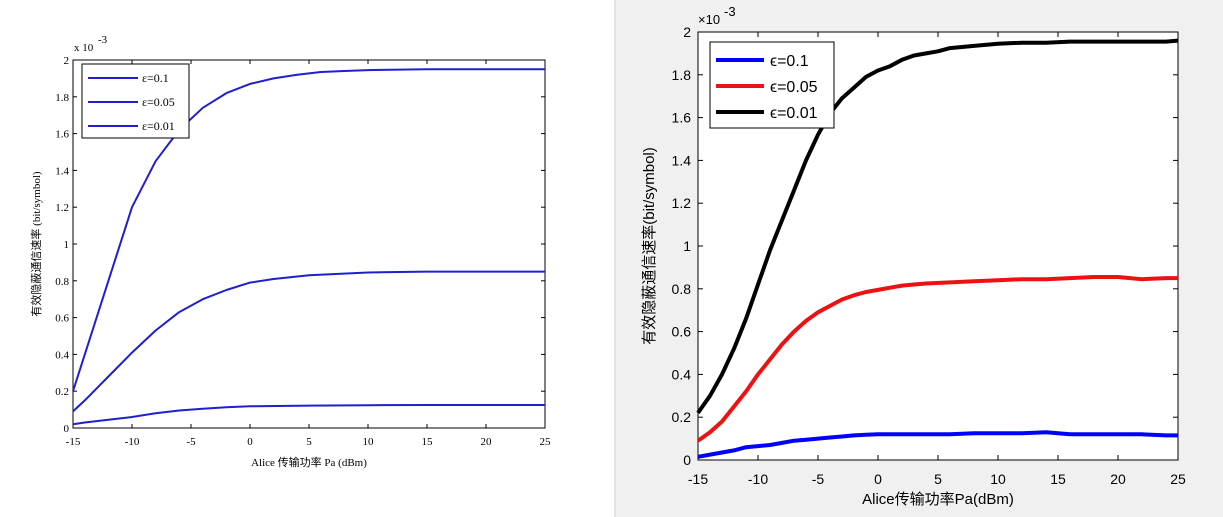  What do you see at coordinates (36, 243) in the screenshot?
I see `y-axis-label: 有效隐蔽通信速率 (bit/symbol)` at bounding box center [36, 243].